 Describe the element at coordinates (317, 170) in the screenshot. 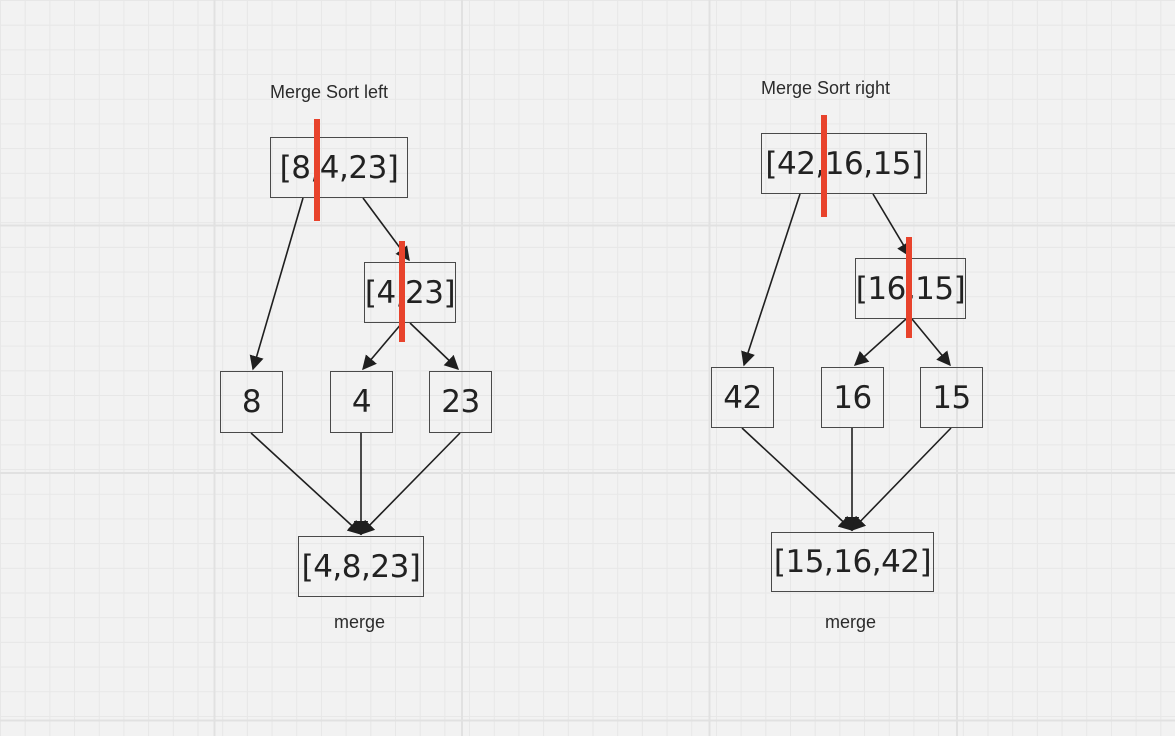

I see `left-root-split-marker` at that location.